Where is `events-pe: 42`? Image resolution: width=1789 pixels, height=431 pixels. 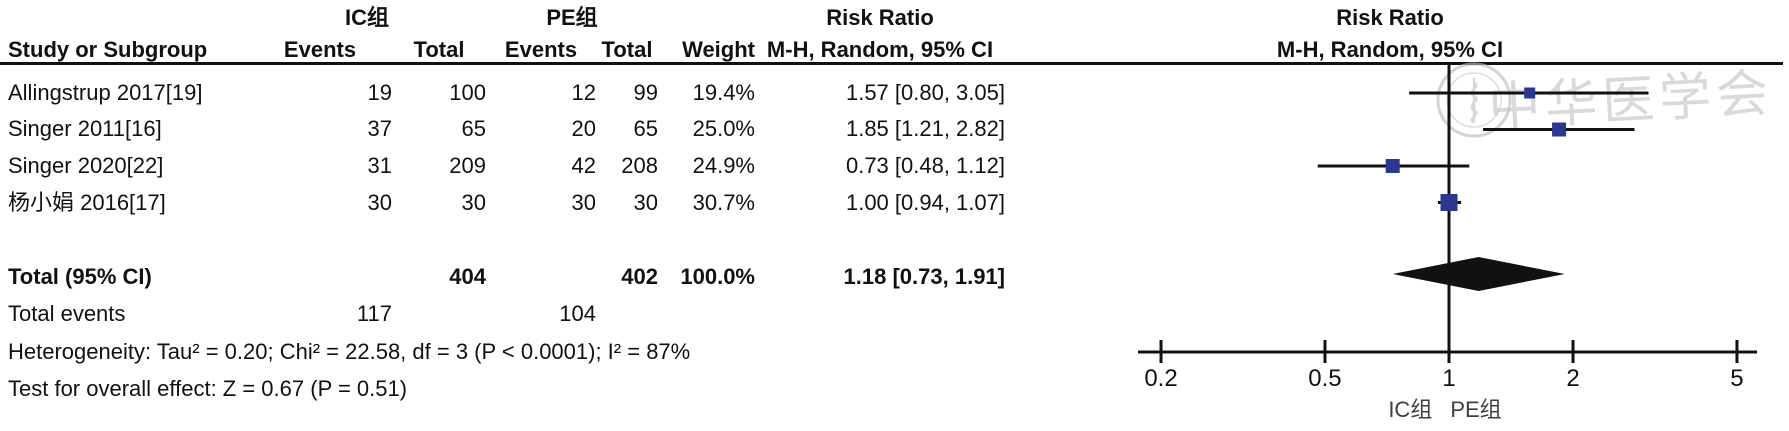 events-pe: 42 is located at coordinates (583, 165).